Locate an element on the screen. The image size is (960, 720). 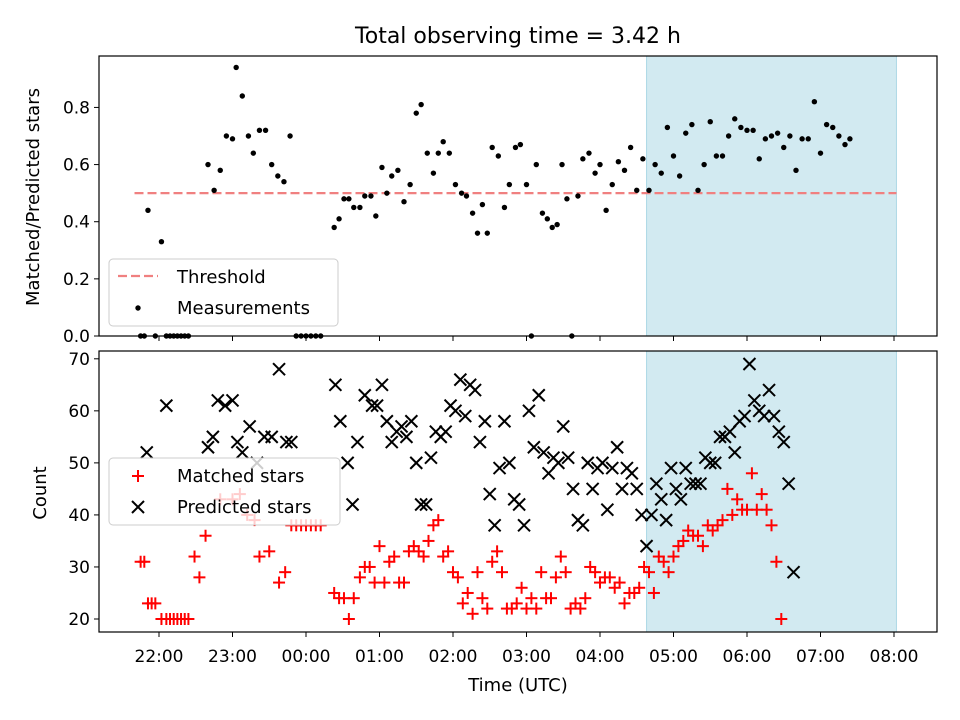
x-tick-label: 03:00 is located at coordinates (526, 657).